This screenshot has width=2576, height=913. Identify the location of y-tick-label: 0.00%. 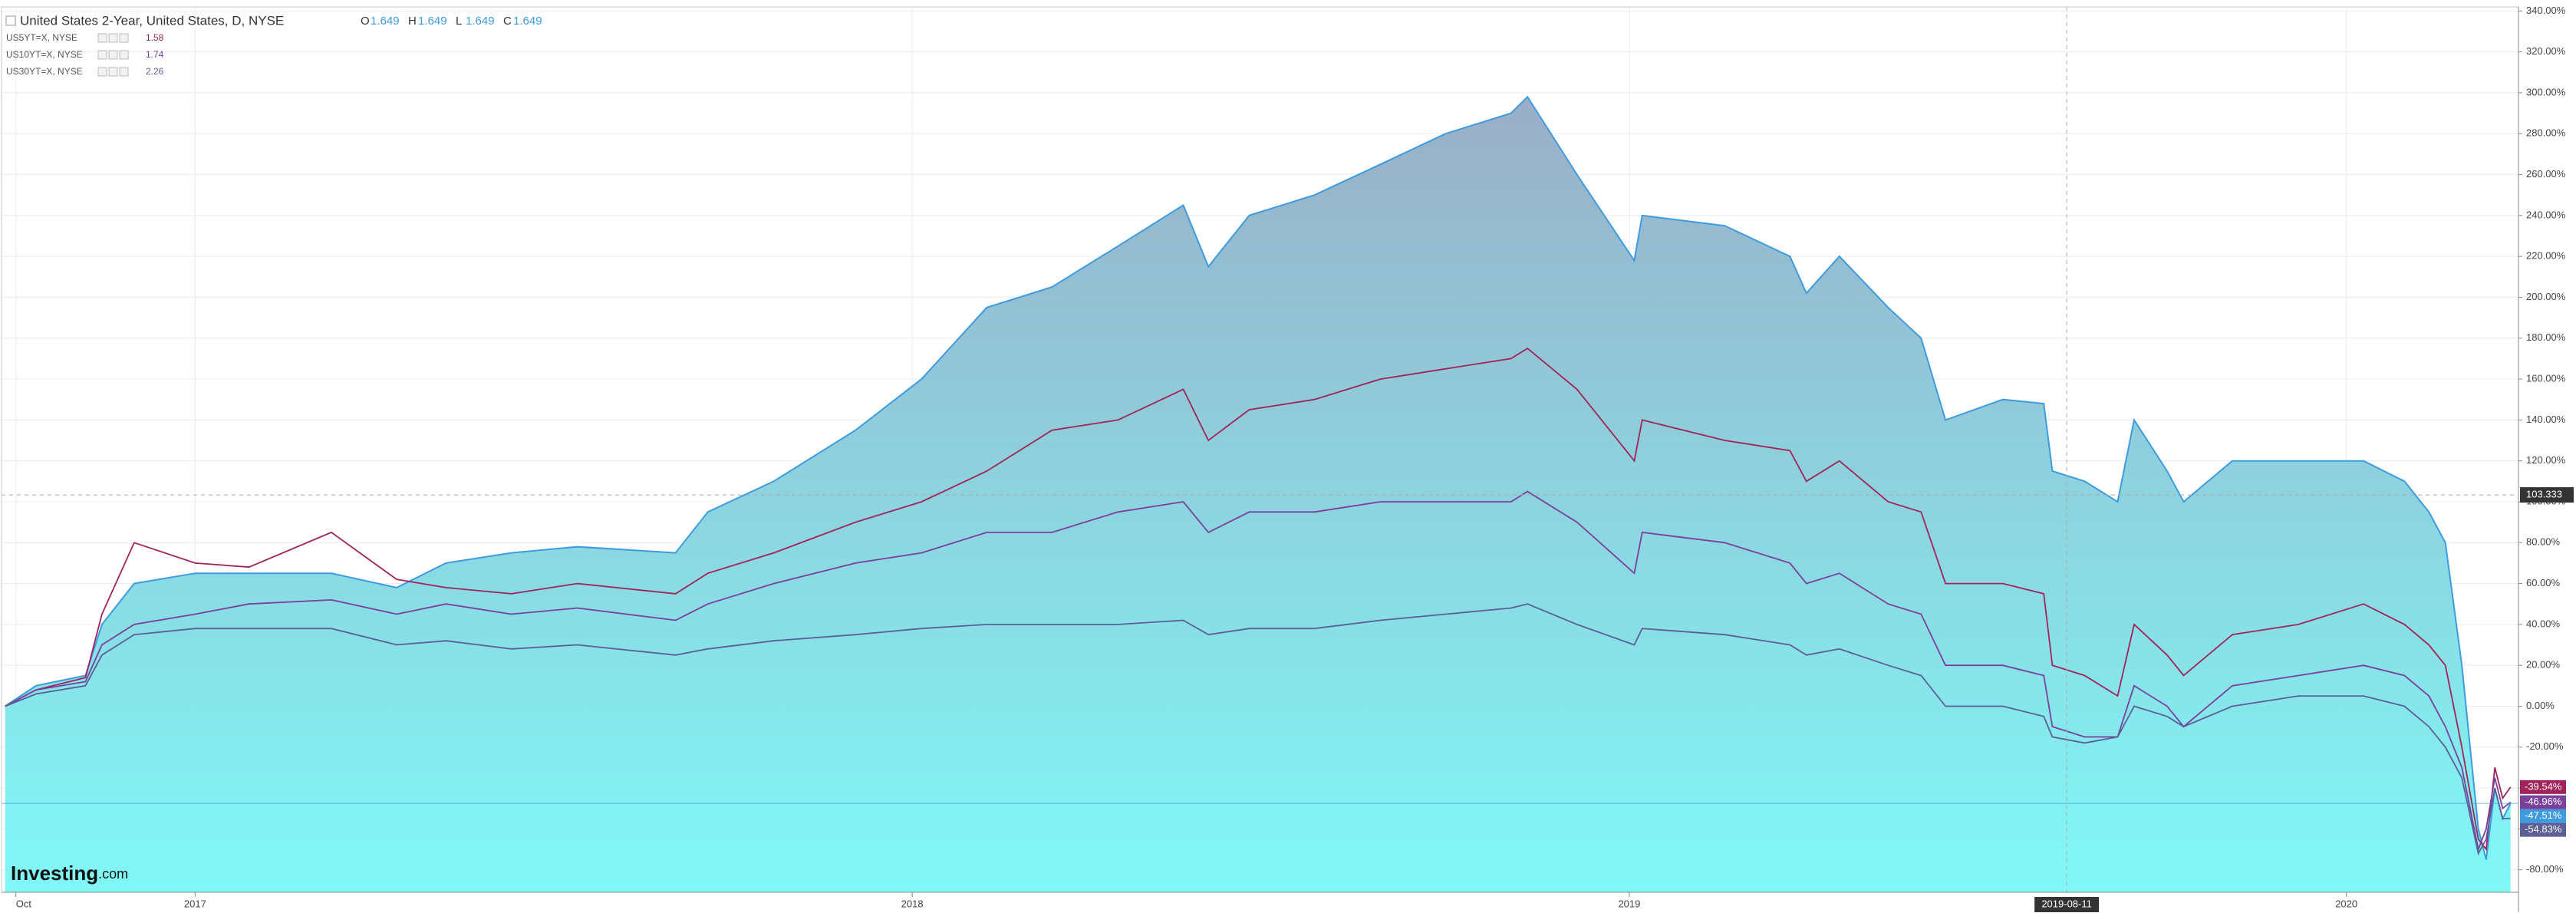
(2540, 706).